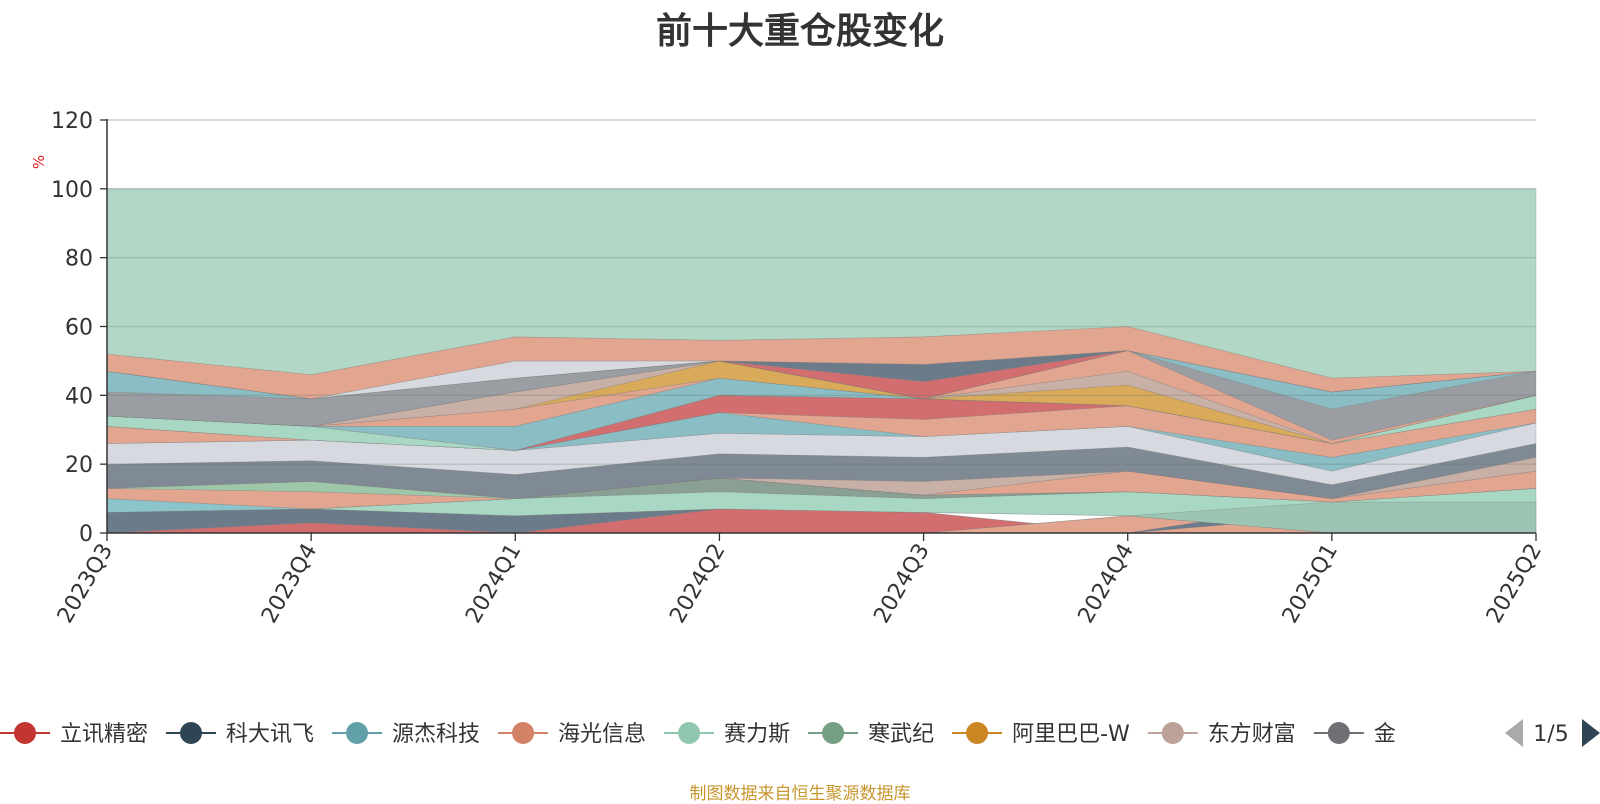 This screenshot has width=1600, height=804. What do you see at coordinates (39, 162) in the screenshot?
I see `y-axis-unit-label: %` at bounding box center [39, 162].